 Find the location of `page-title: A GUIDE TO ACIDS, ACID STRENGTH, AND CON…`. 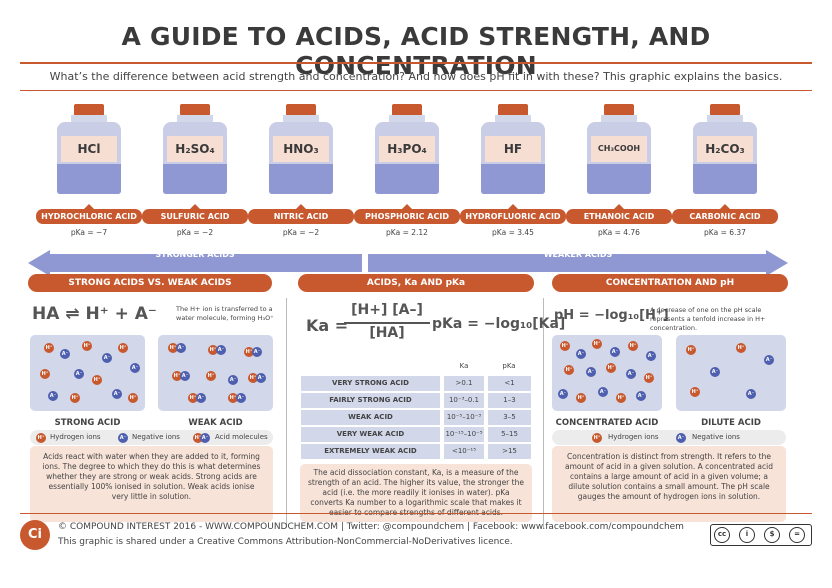

page-title: A GUIDE TO ACIDS, ACID STRENGTH, AND CON… is located at coordinates (416, 51).